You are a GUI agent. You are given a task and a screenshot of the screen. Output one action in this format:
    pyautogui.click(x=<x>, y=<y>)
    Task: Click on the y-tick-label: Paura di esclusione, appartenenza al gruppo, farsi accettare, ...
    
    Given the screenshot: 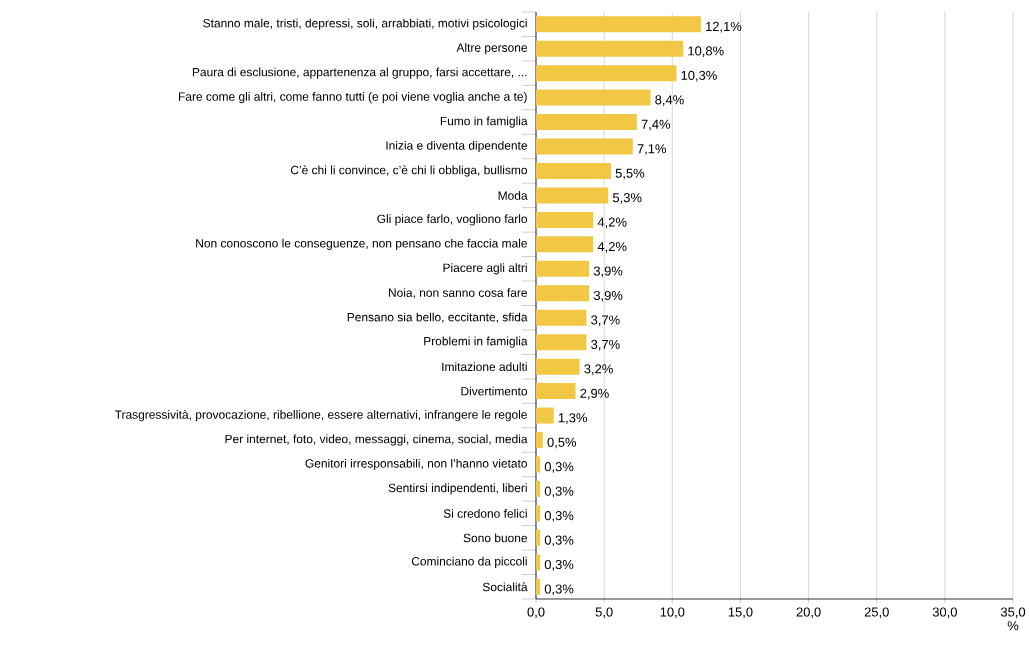 What is the action you would take?
    pyautogui.click(x=359, y=73)
    